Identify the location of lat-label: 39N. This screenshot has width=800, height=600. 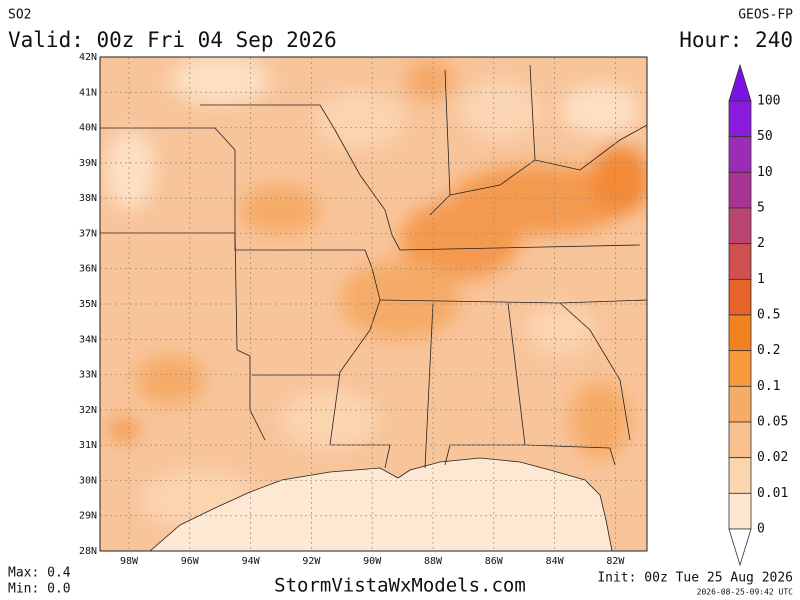
(88, 163).